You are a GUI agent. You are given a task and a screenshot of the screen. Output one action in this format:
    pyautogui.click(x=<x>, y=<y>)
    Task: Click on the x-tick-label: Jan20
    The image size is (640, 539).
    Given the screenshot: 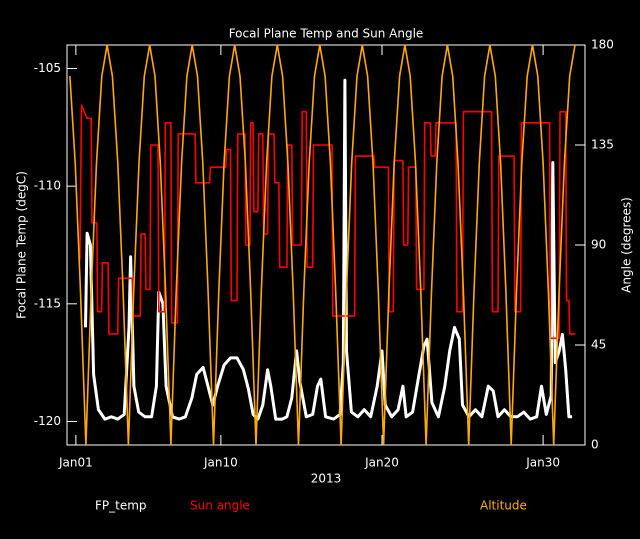 What is the action you would take?
    pyautogui.click(x=381, y=463)
    